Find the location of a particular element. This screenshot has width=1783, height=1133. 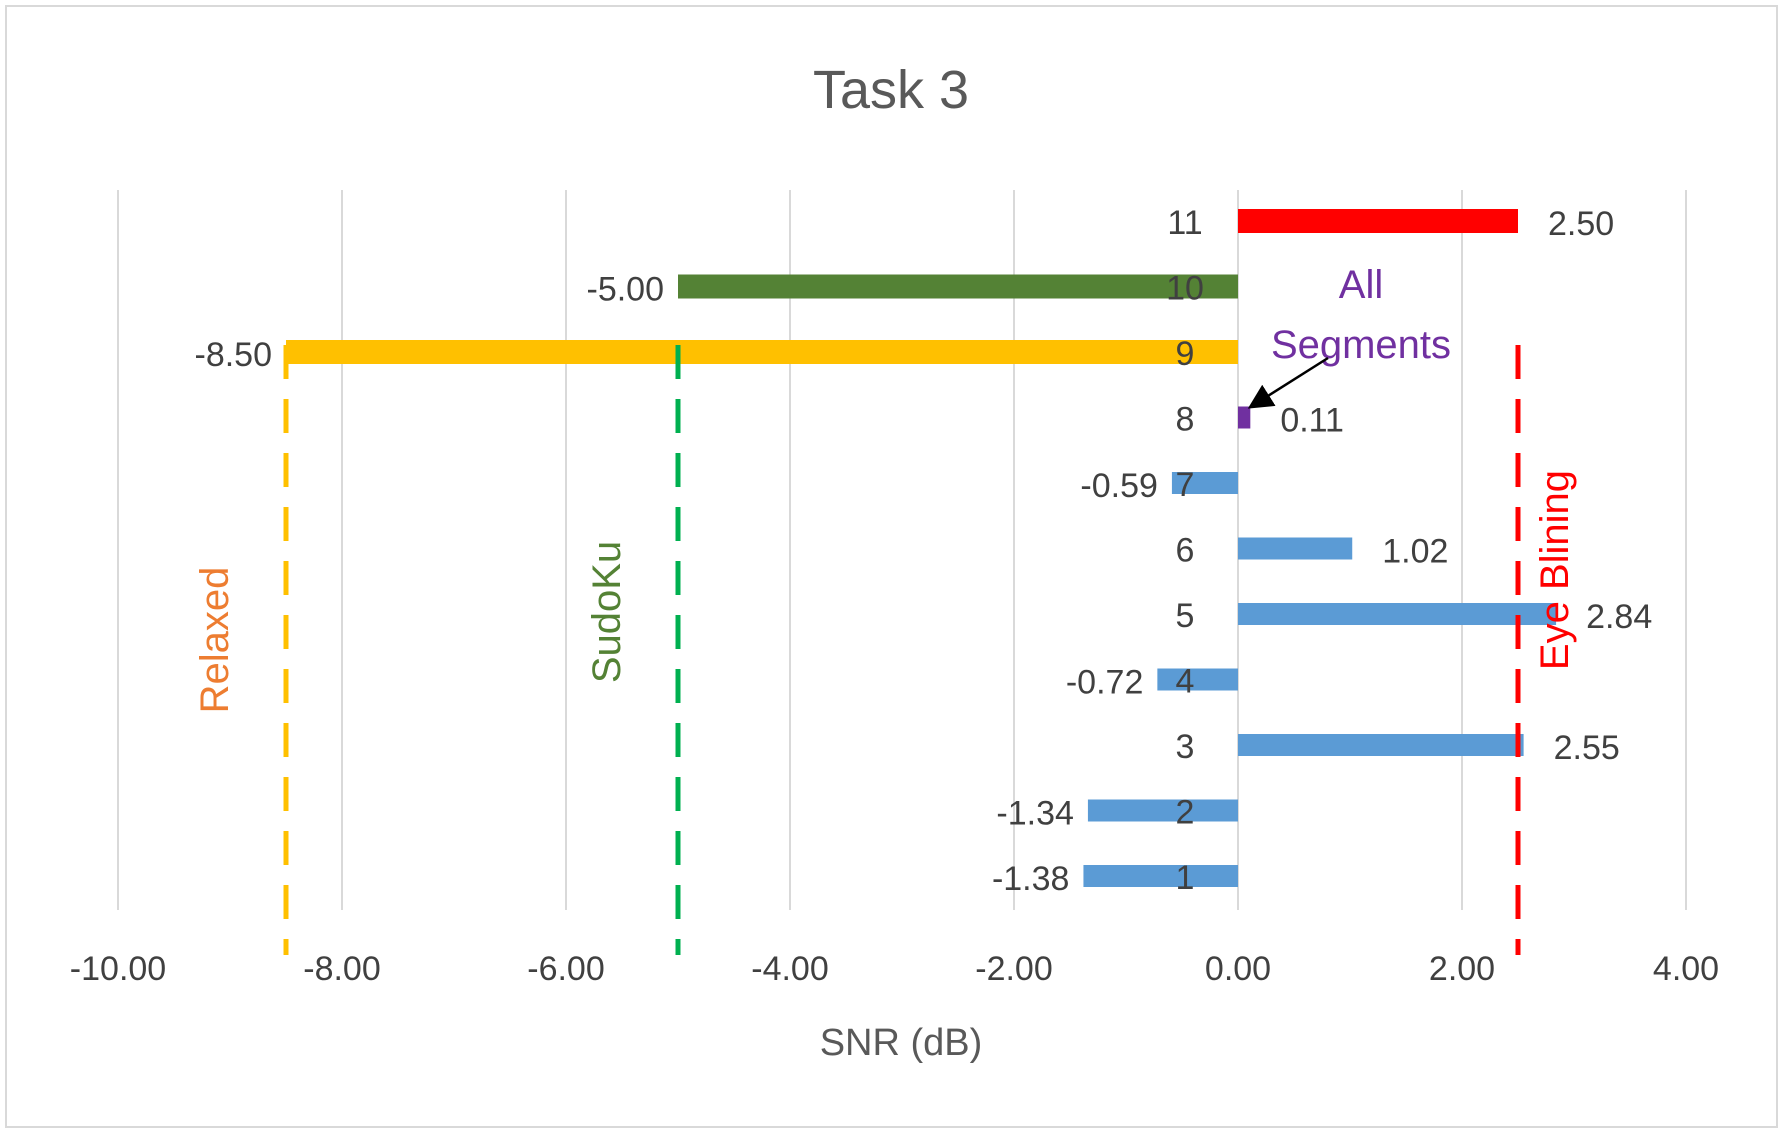

reference-line-label: SudoKu is located at coordinates (607, 612).